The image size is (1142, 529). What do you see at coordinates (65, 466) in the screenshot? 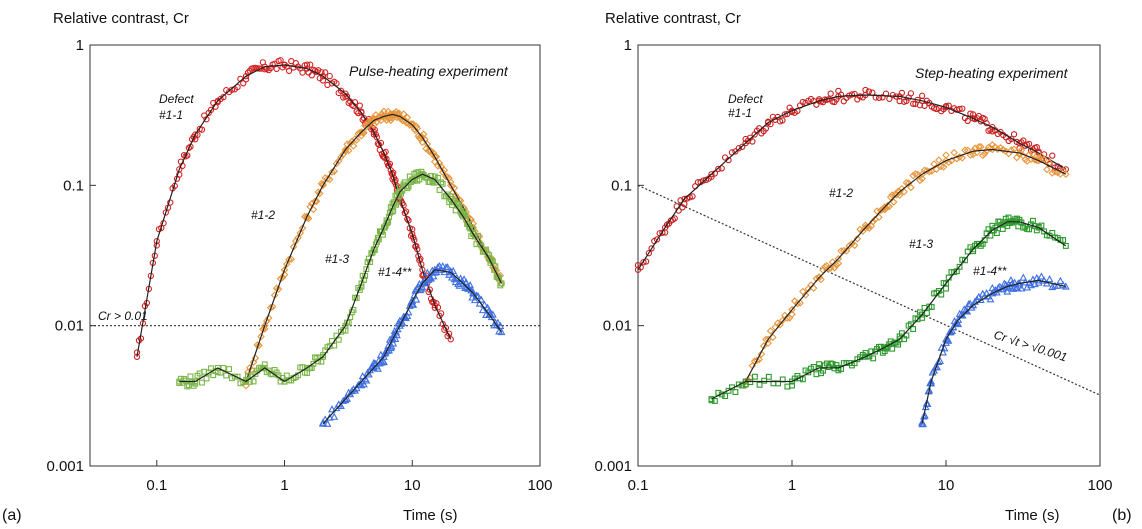
I see `y-tick-label: 0.001` at bounding box center [65, 466].